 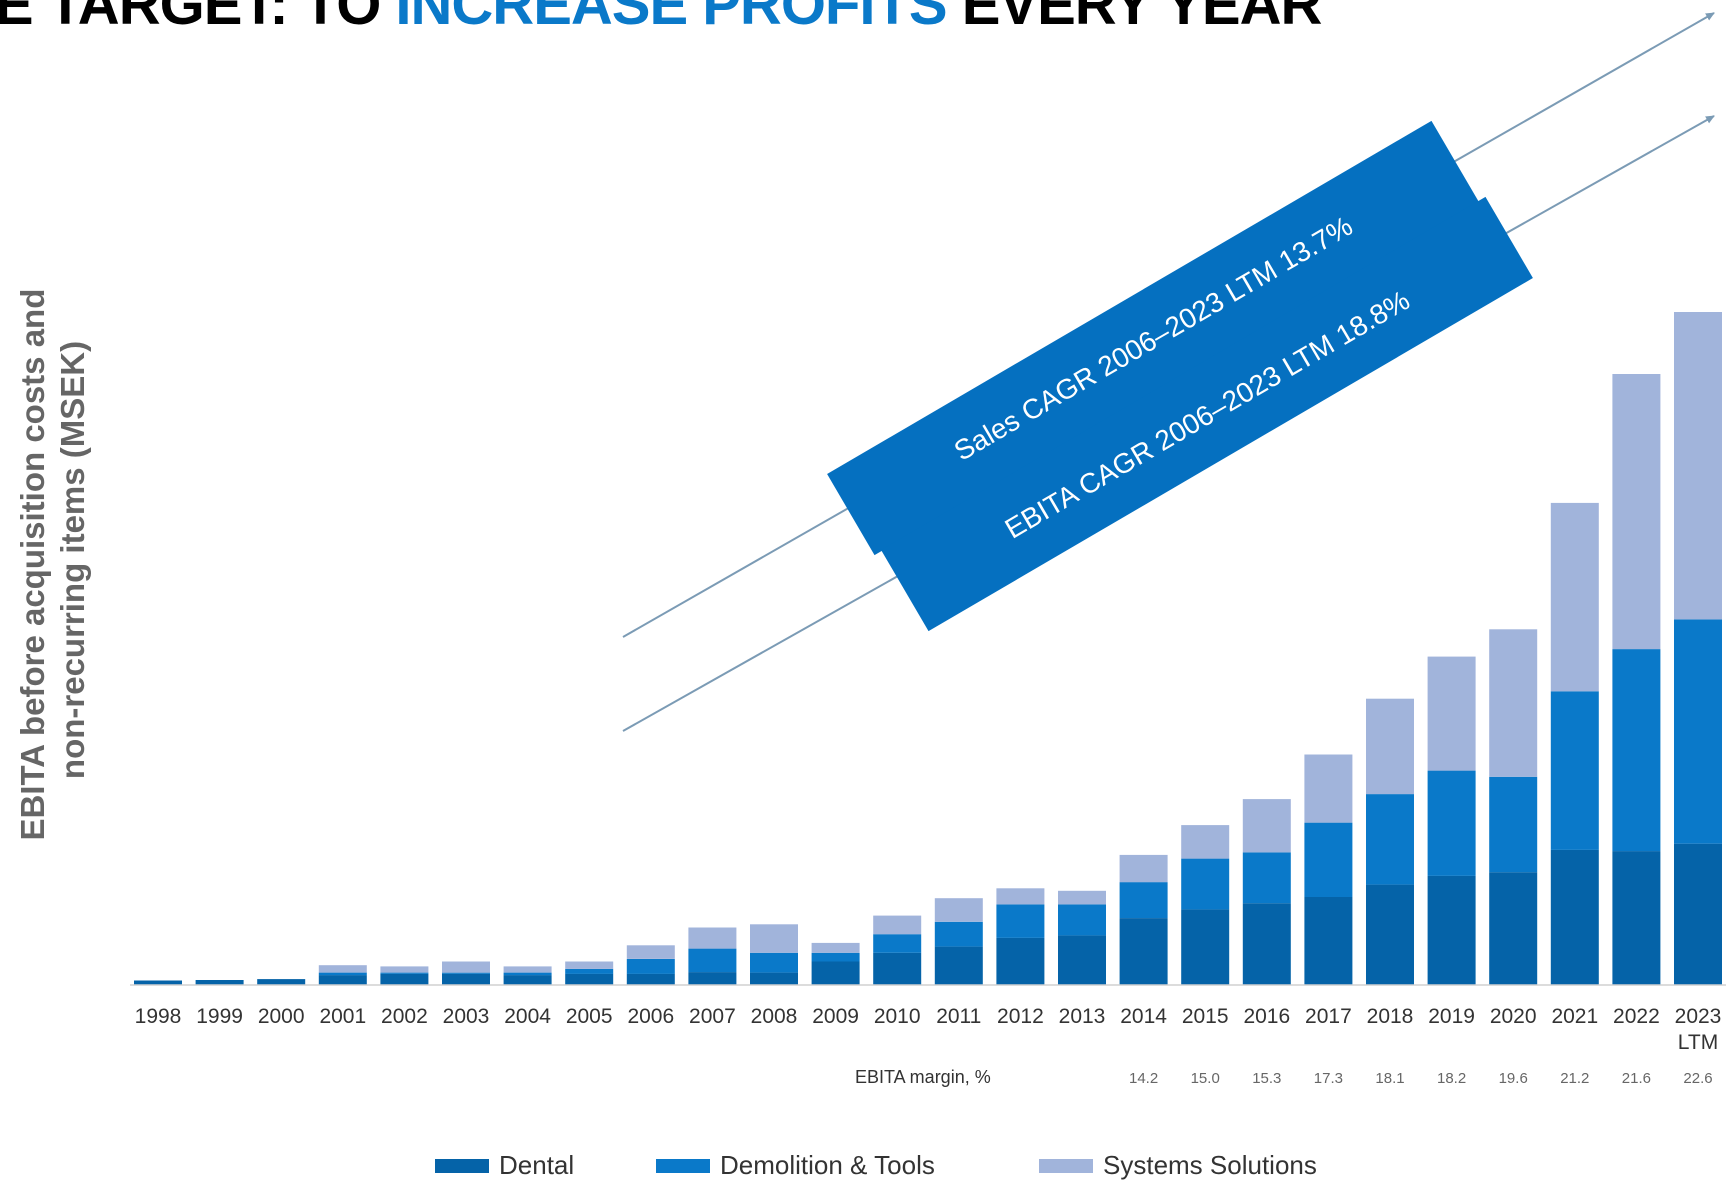 I want to click on bar-dental-2016, so click(x=1266, y=944).